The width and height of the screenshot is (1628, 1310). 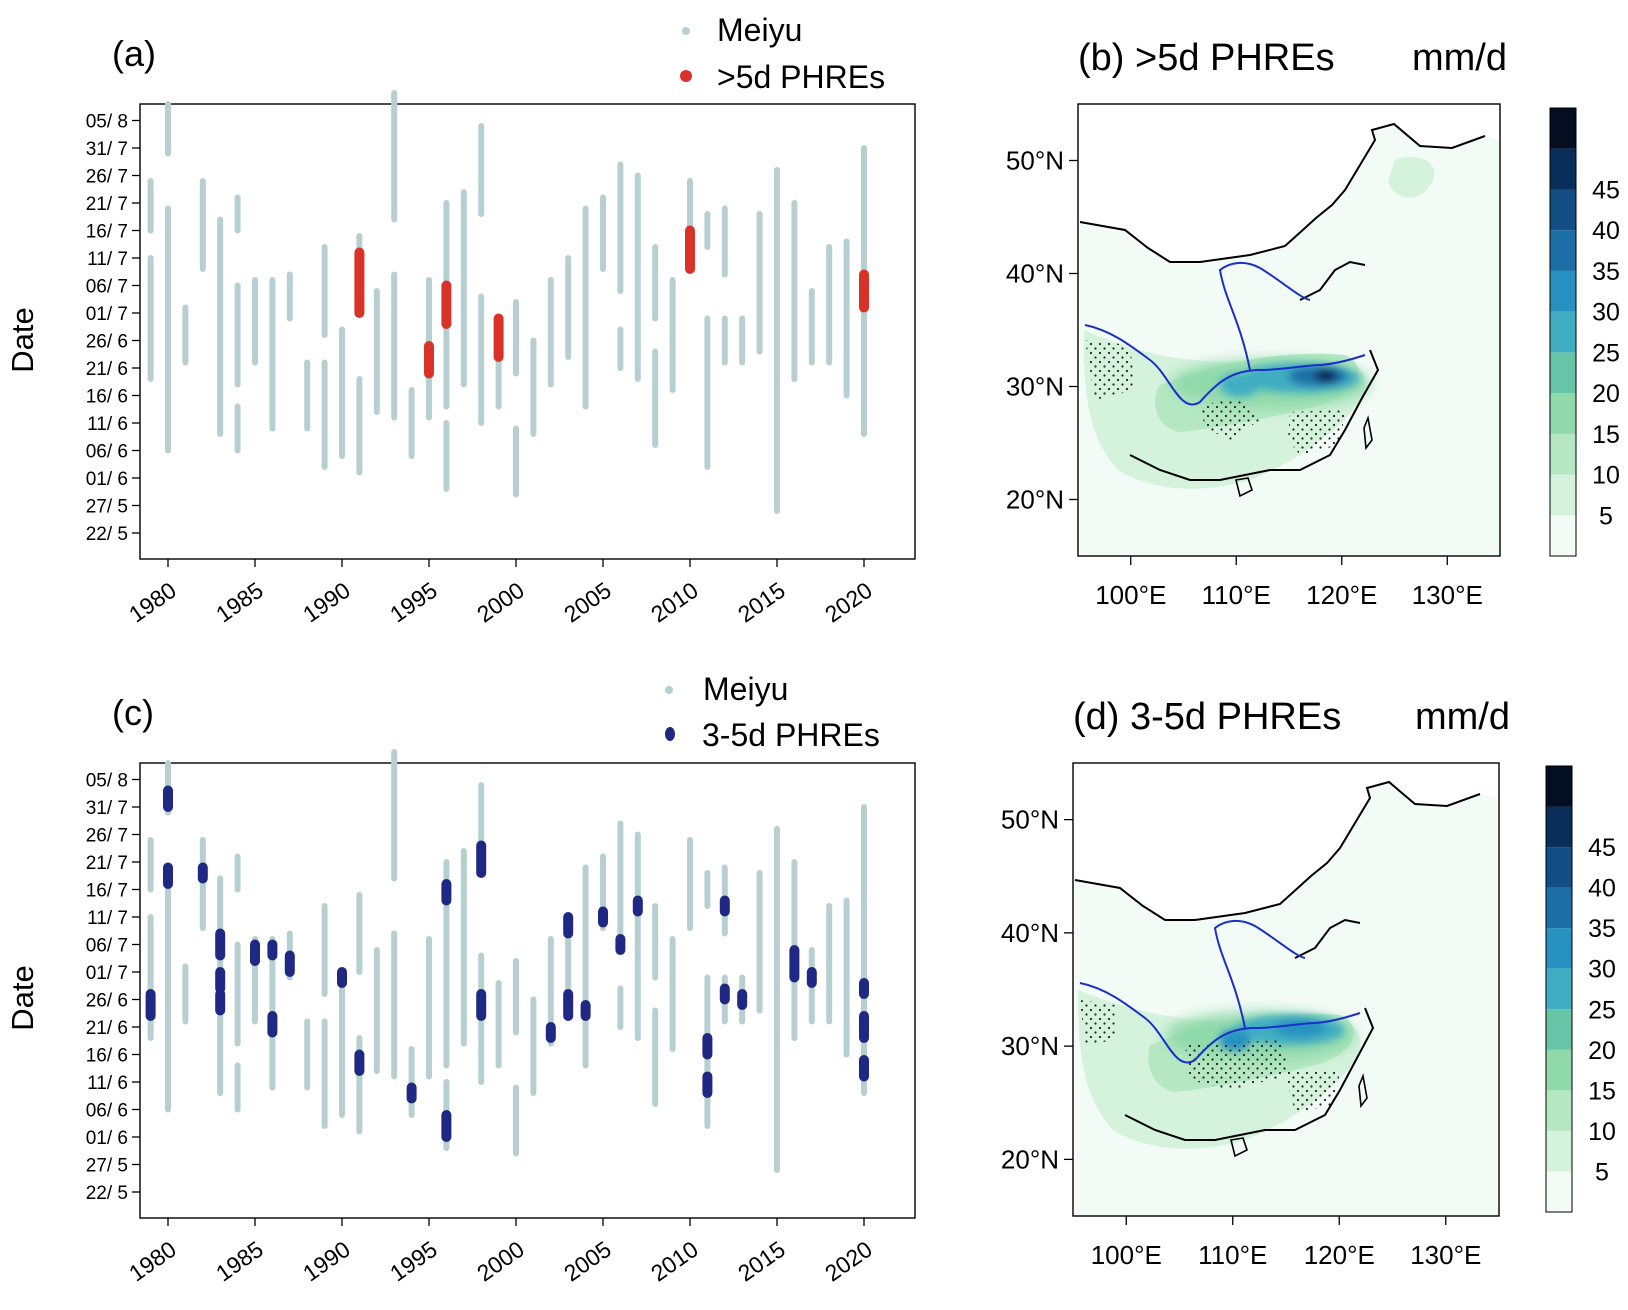 I want to click on map-b-lat-axis: 50°N 40°N 30°N 20°N, so click(x=1042, y=330).